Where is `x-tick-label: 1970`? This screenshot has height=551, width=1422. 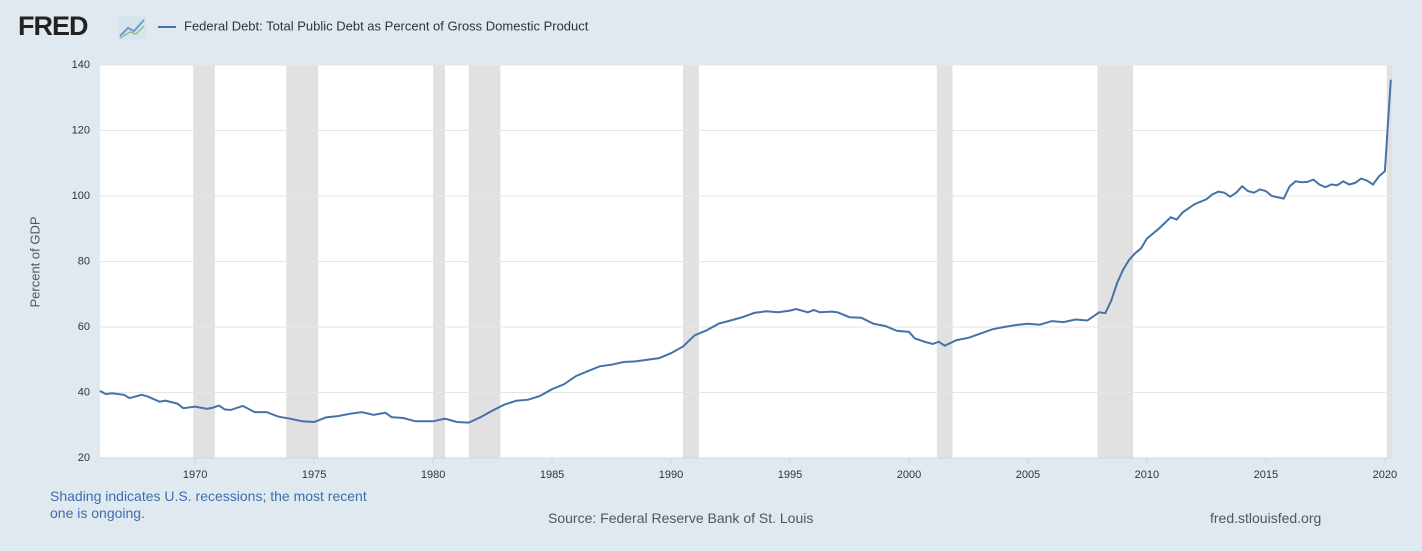 x-tick-label: 1970 is located at coordinates (195, 475).